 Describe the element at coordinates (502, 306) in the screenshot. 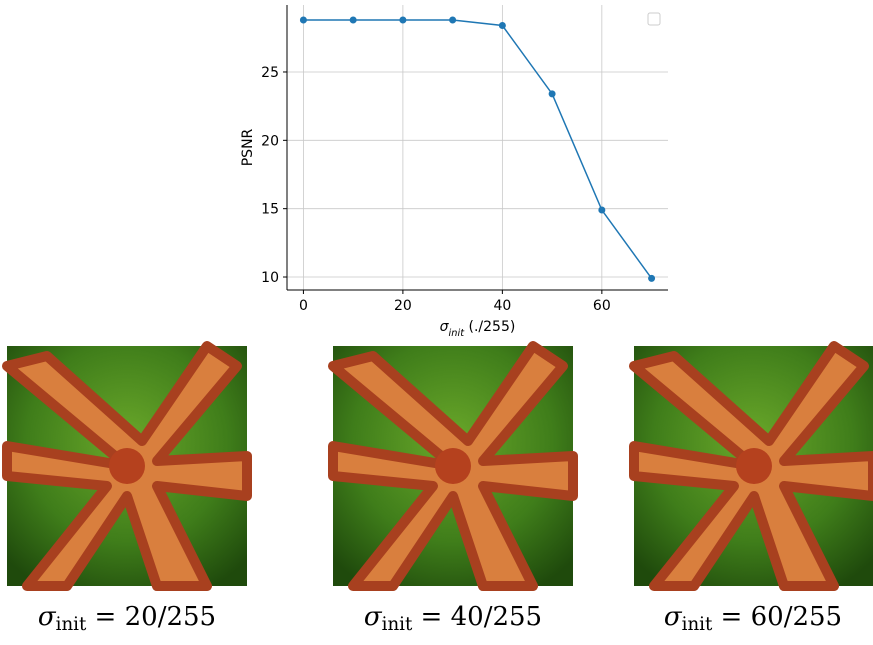

I see `x-tick-label: 40` at that location.